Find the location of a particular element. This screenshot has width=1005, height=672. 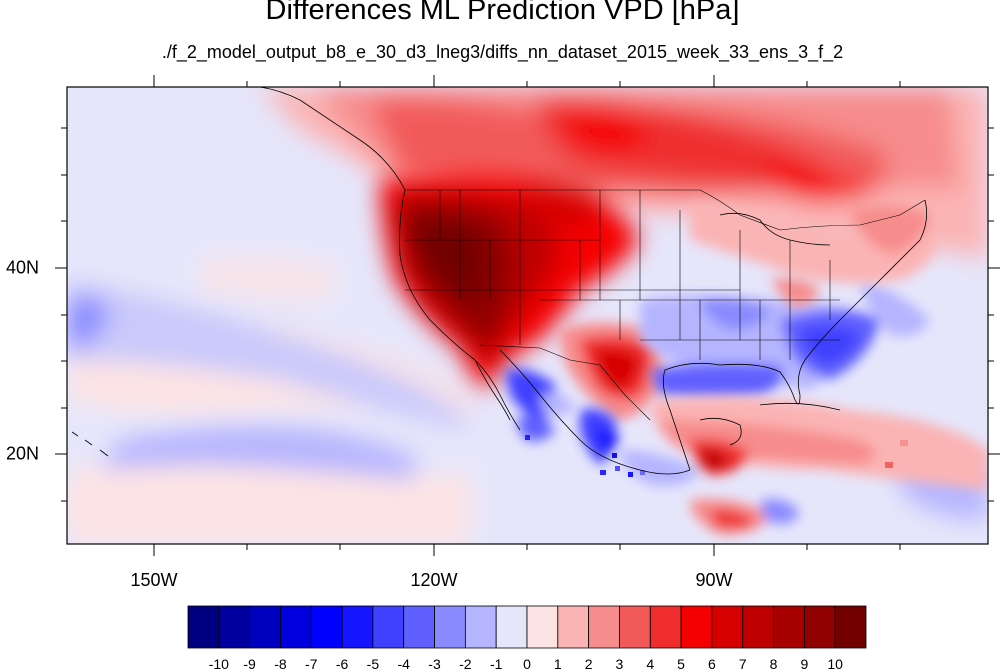

colorbar-label: 7 is located at coordinates (742, 664).